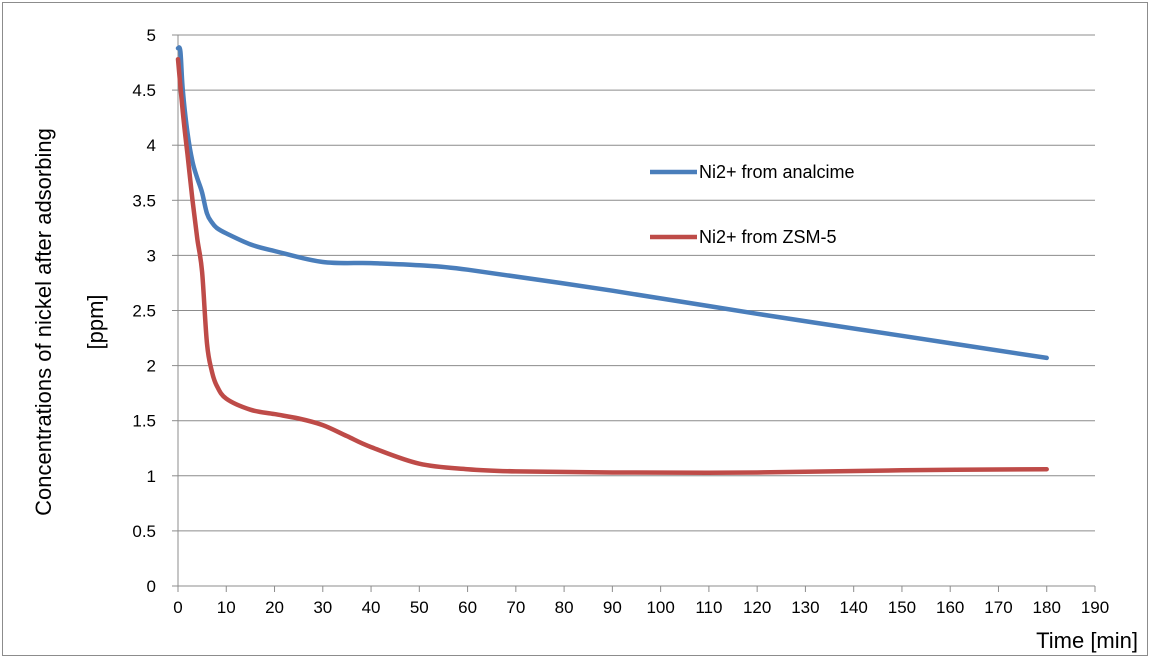 The height and width of the screenshot is (660, 1152). What do you see at coordinates (177, 607) in the screenshot?
I see `x-tick-label: 0` at bounding box center [177, 607].